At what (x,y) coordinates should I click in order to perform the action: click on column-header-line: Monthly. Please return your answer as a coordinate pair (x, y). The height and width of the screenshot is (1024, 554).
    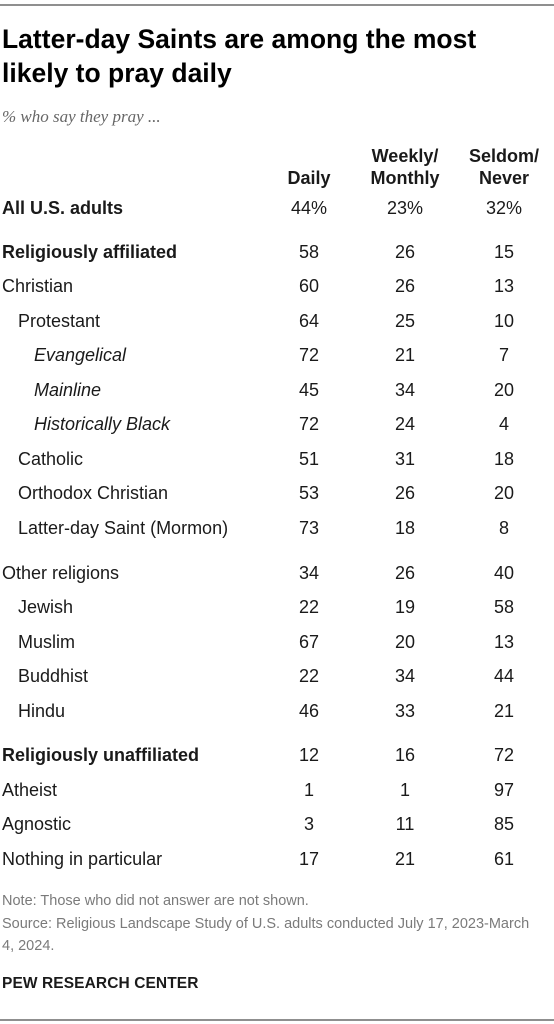
    Looking at the image, I should click on (405, 178).